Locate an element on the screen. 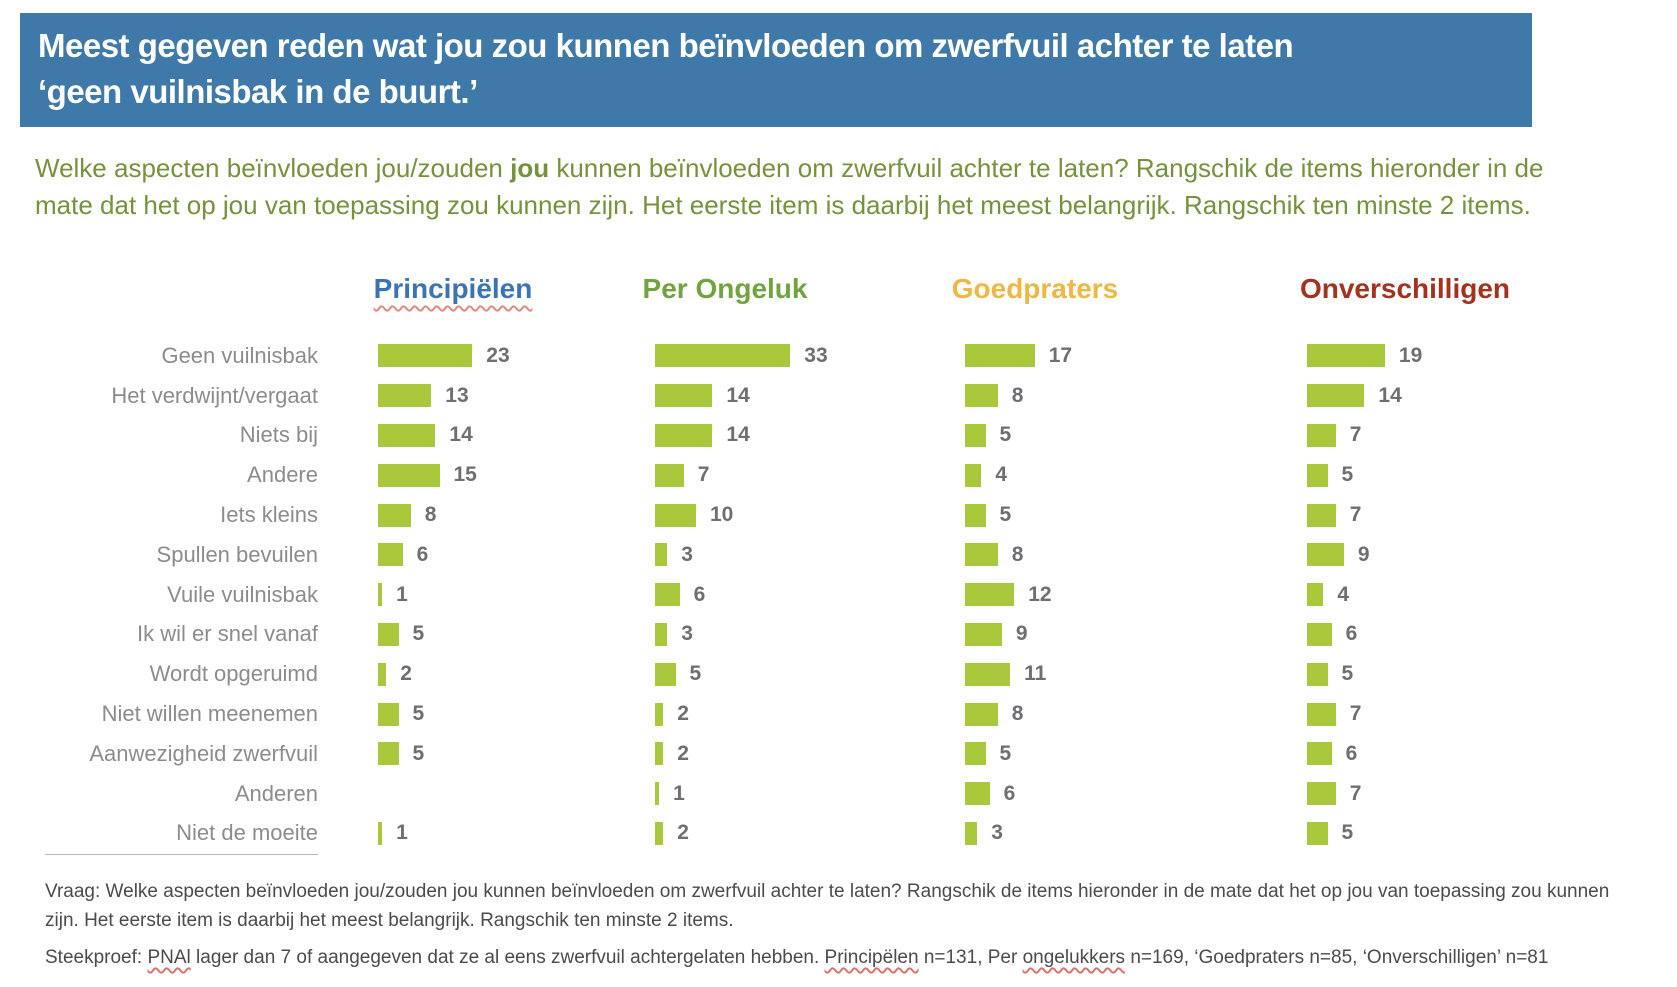 The width and height of the screenshot is (1677, 987). label-row: Niet de moeite is located at coordinates (159, 834).